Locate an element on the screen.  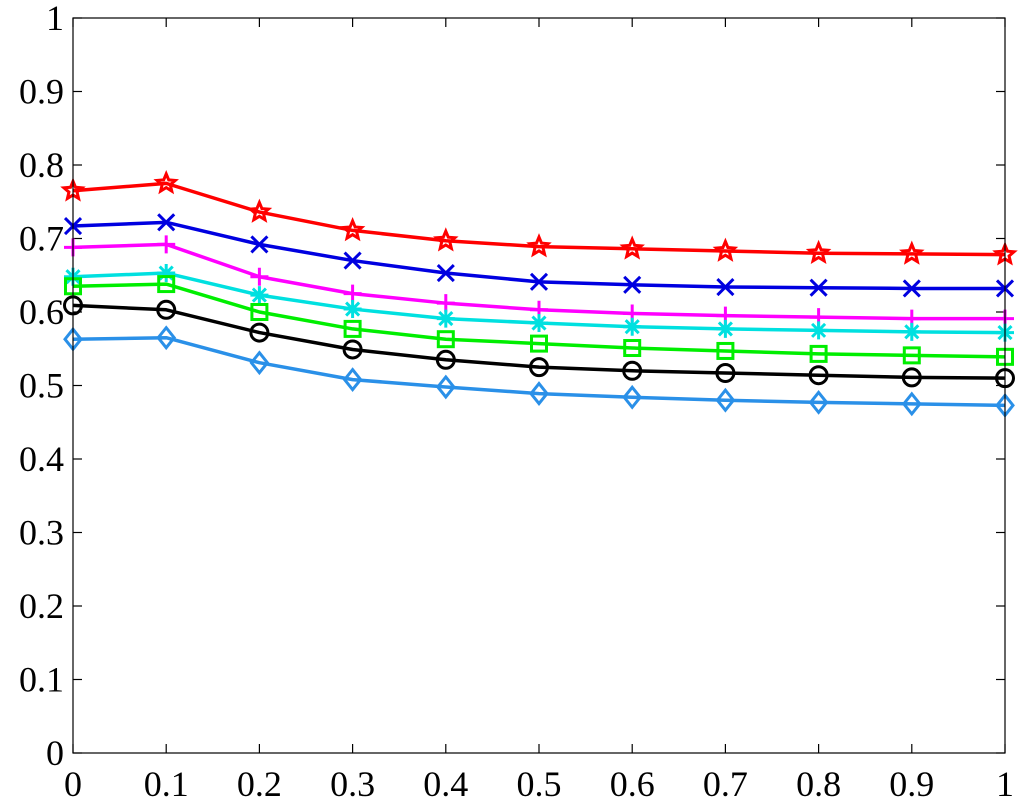
x-tick-label: 1 is located at coordinates (1005, 784).